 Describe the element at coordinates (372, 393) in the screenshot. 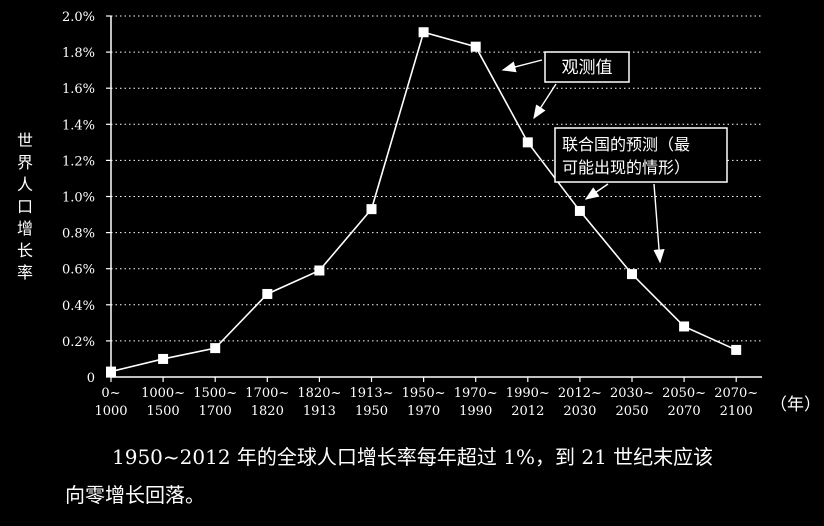

I see `x-tick-label-top: 1913~` at that location.